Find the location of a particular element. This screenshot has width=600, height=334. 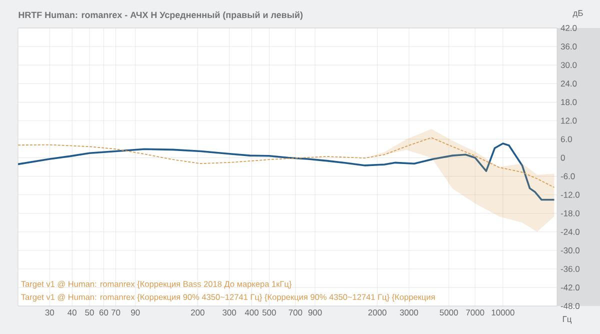

x-tick-label: 60 is located at coordinates (103, 313).